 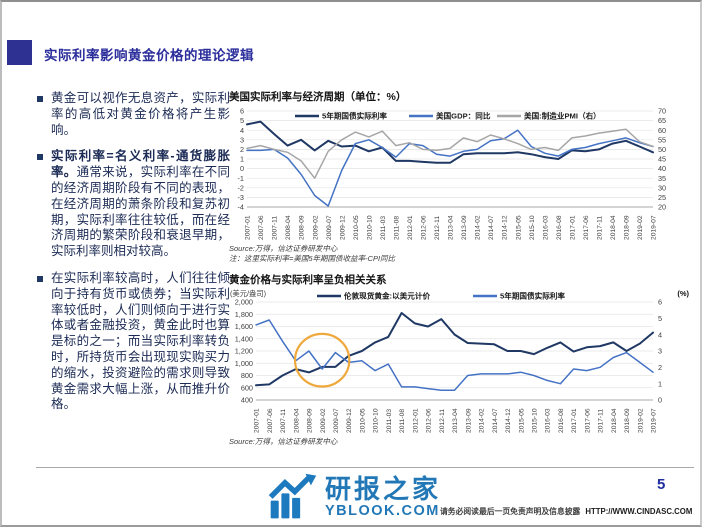 What do you see at coordinates (318, 97) in the screenshot?
I see `chart-1-title: 美国实际利率与经济周期（单位：%）` at bounding box center [318, 97].